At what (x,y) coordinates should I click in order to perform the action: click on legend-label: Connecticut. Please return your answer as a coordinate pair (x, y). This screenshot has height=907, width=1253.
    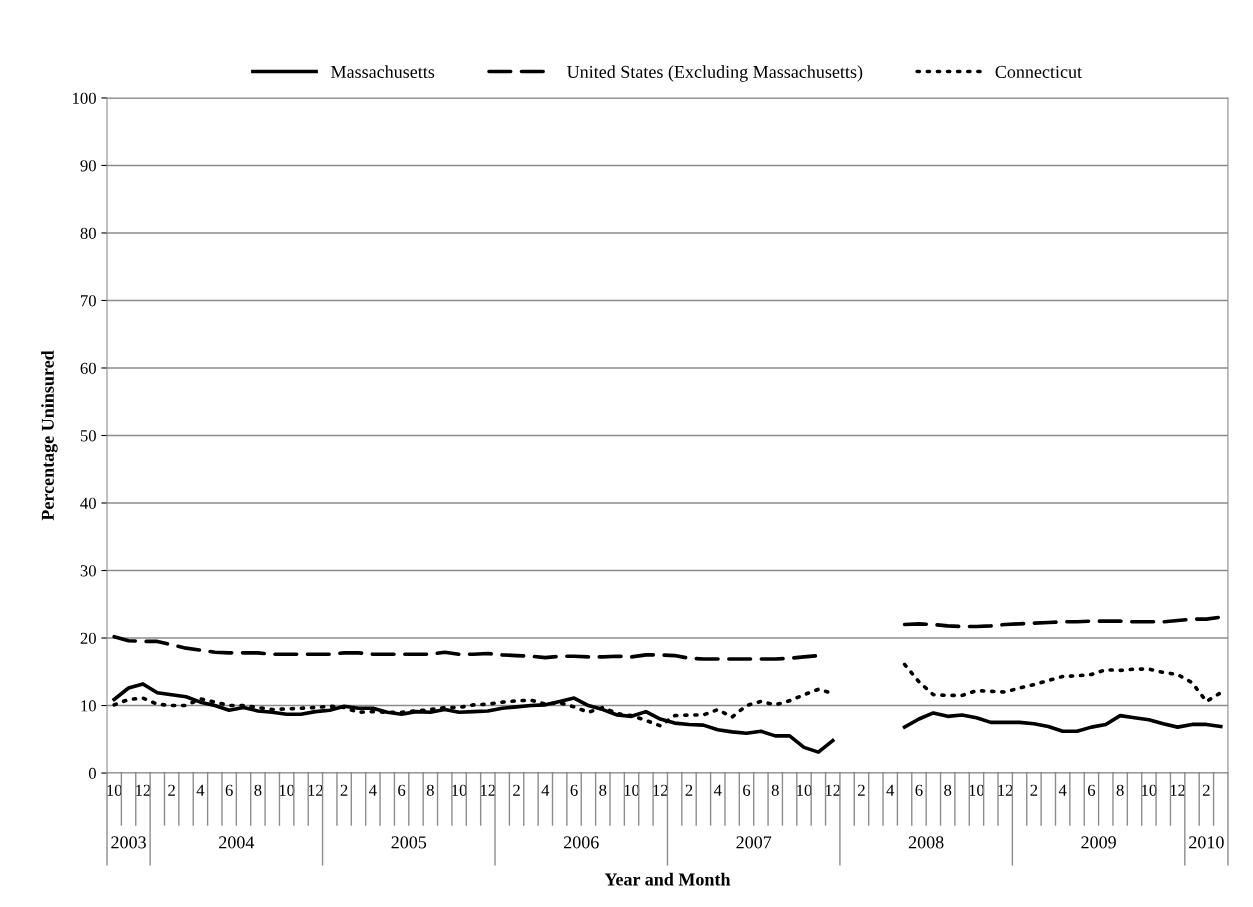
    Looking at the image, I should click on (1038, 71).